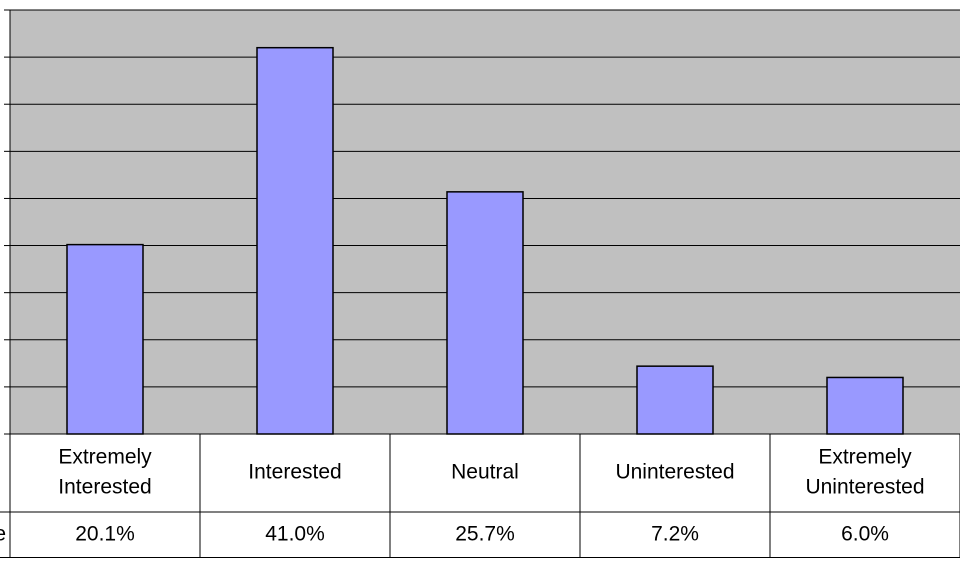 The width and height of the screenshot is (960, 563). Describe the element at coordinates (675, 534) in the screenshot. I see `data-label: 7.2%` at that location.